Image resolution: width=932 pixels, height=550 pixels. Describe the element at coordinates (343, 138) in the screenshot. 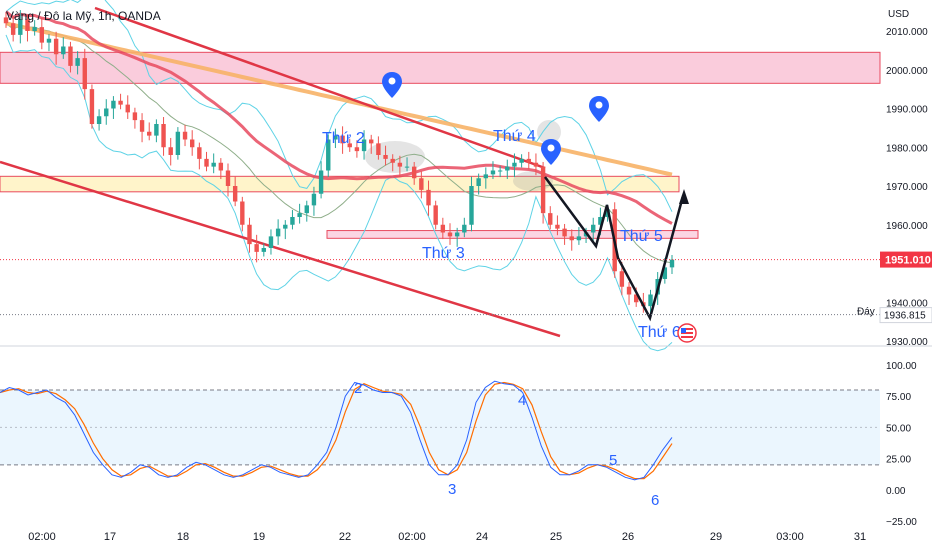

I see `label-thu2: Thứ 2` at that location.